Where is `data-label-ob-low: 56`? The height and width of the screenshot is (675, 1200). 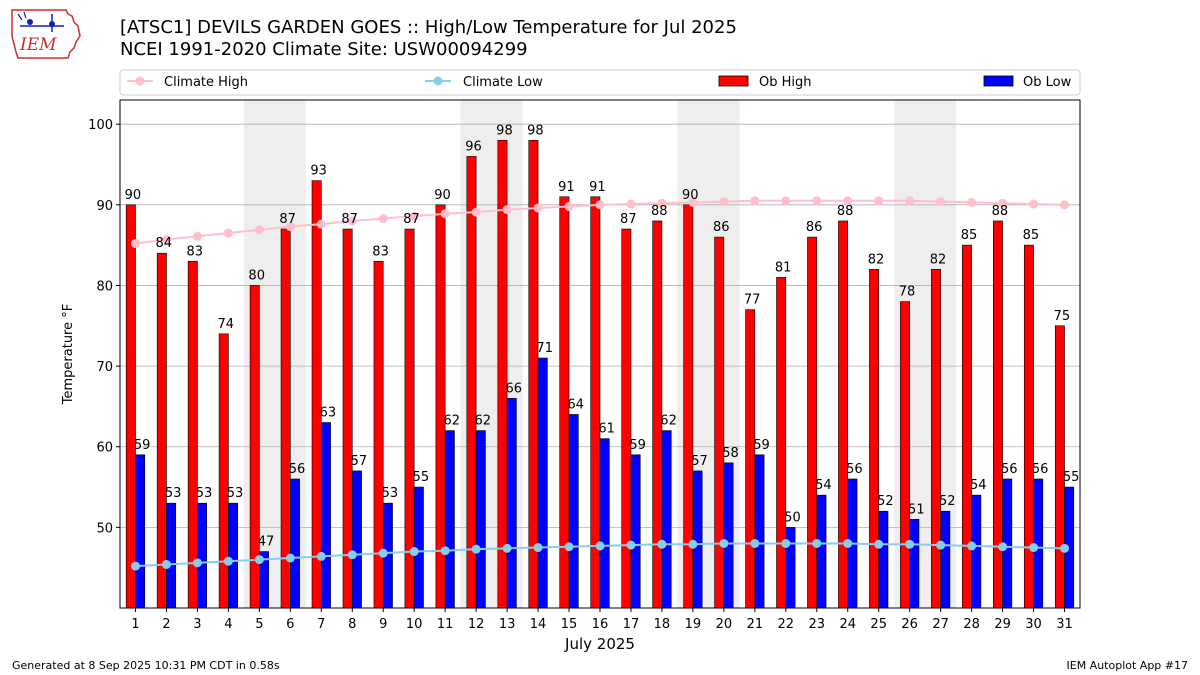
data-label-ob-low: 56 is located at coordinates (1009, 469).